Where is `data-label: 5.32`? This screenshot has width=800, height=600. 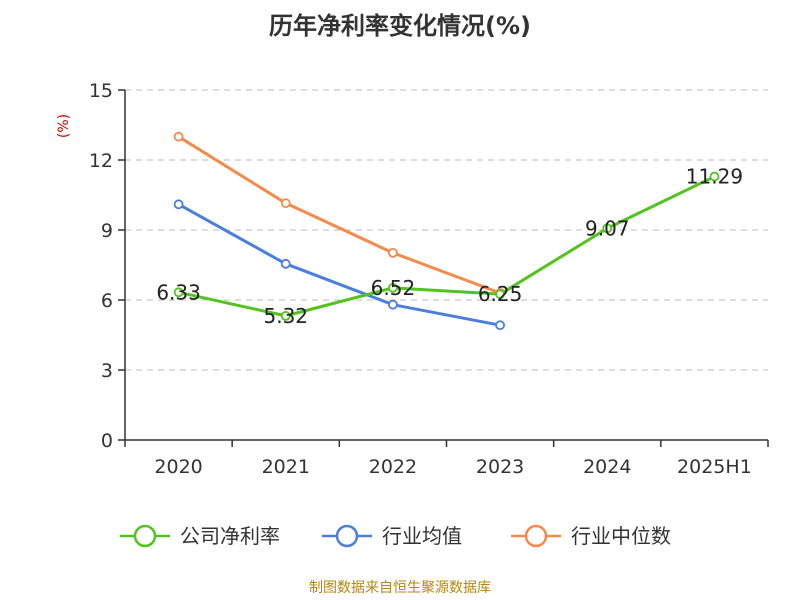
data-label: 5.32 is located at coordinates (285, 316).